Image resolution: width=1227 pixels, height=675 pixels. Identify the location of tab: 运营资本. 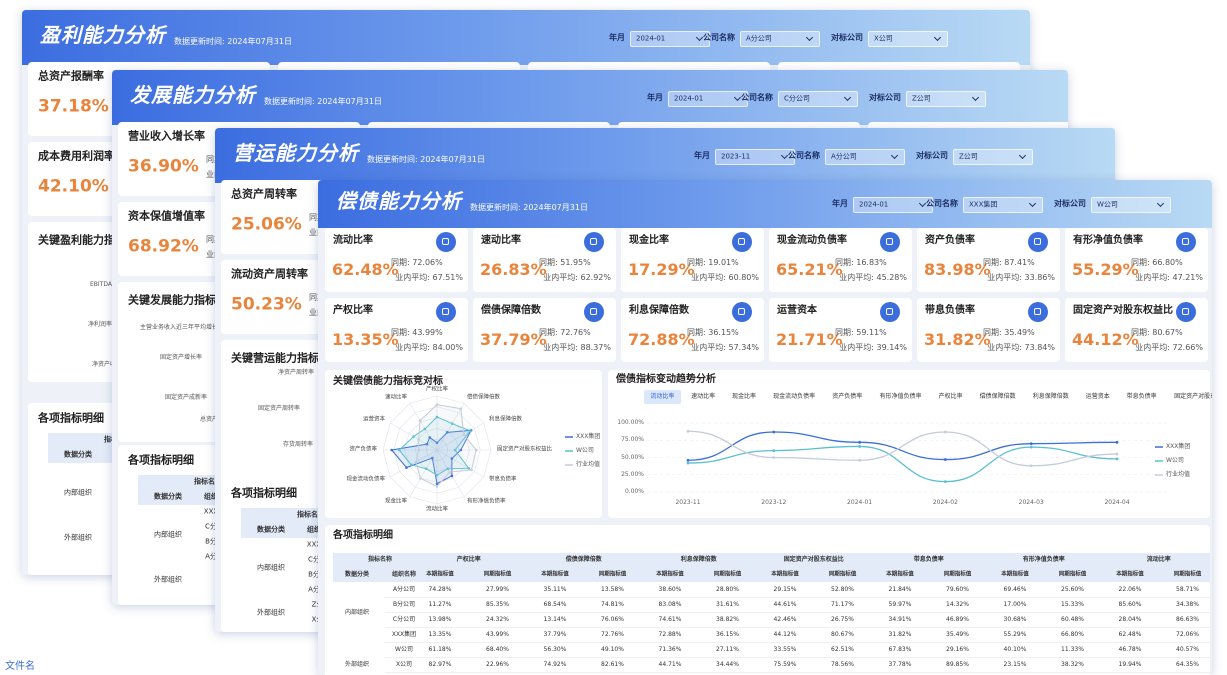
(1097, 396).